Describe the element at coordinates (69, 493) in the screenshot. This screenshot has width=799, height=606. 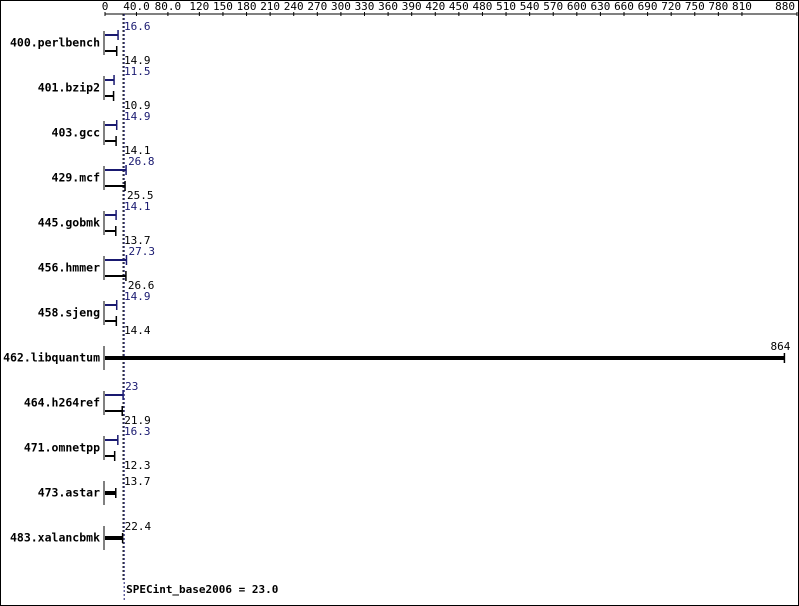
I see `category-label: 473.astar` at that location.